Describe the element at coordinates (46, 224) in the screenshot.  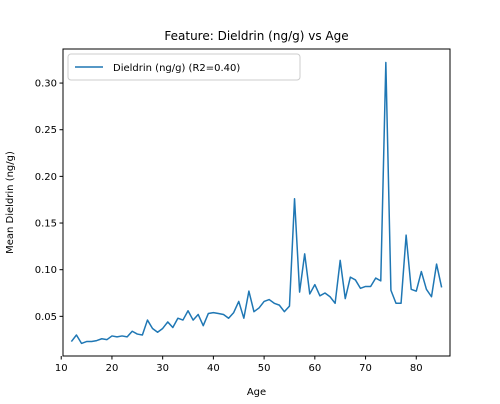
I see `y-tick-label: 0.15` at that location.